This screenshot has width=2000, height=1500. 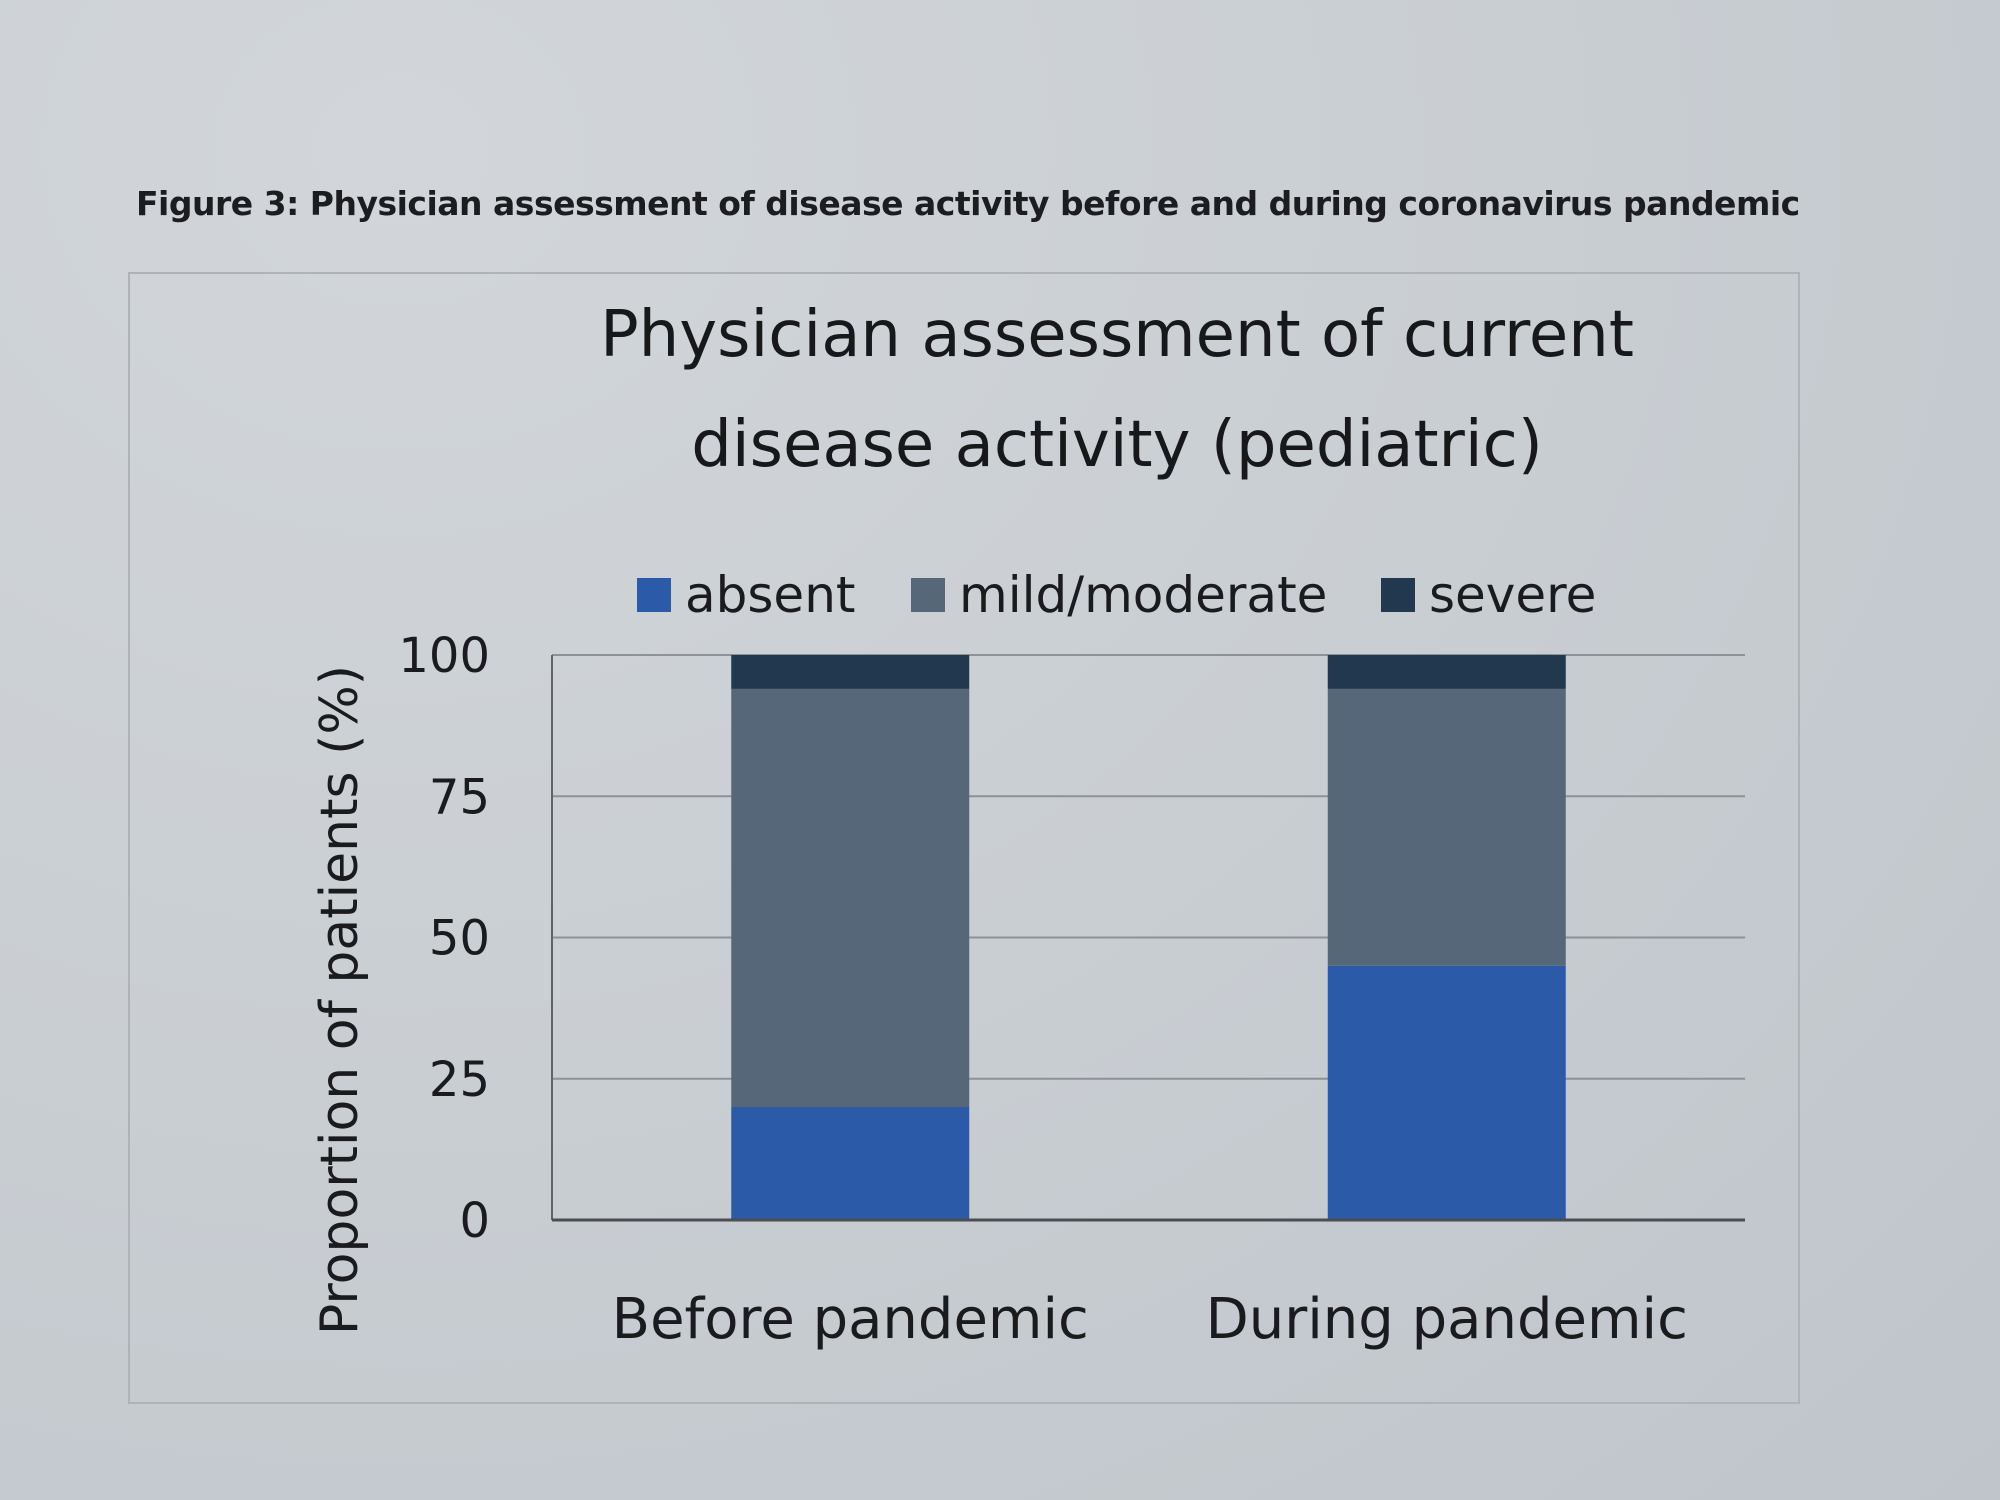 What do you see at coordinates (1150, 1319) in the screenshot?
I see `x-category-labels: Before pandemic During pandemic` at bounding box center [1150, 1319].